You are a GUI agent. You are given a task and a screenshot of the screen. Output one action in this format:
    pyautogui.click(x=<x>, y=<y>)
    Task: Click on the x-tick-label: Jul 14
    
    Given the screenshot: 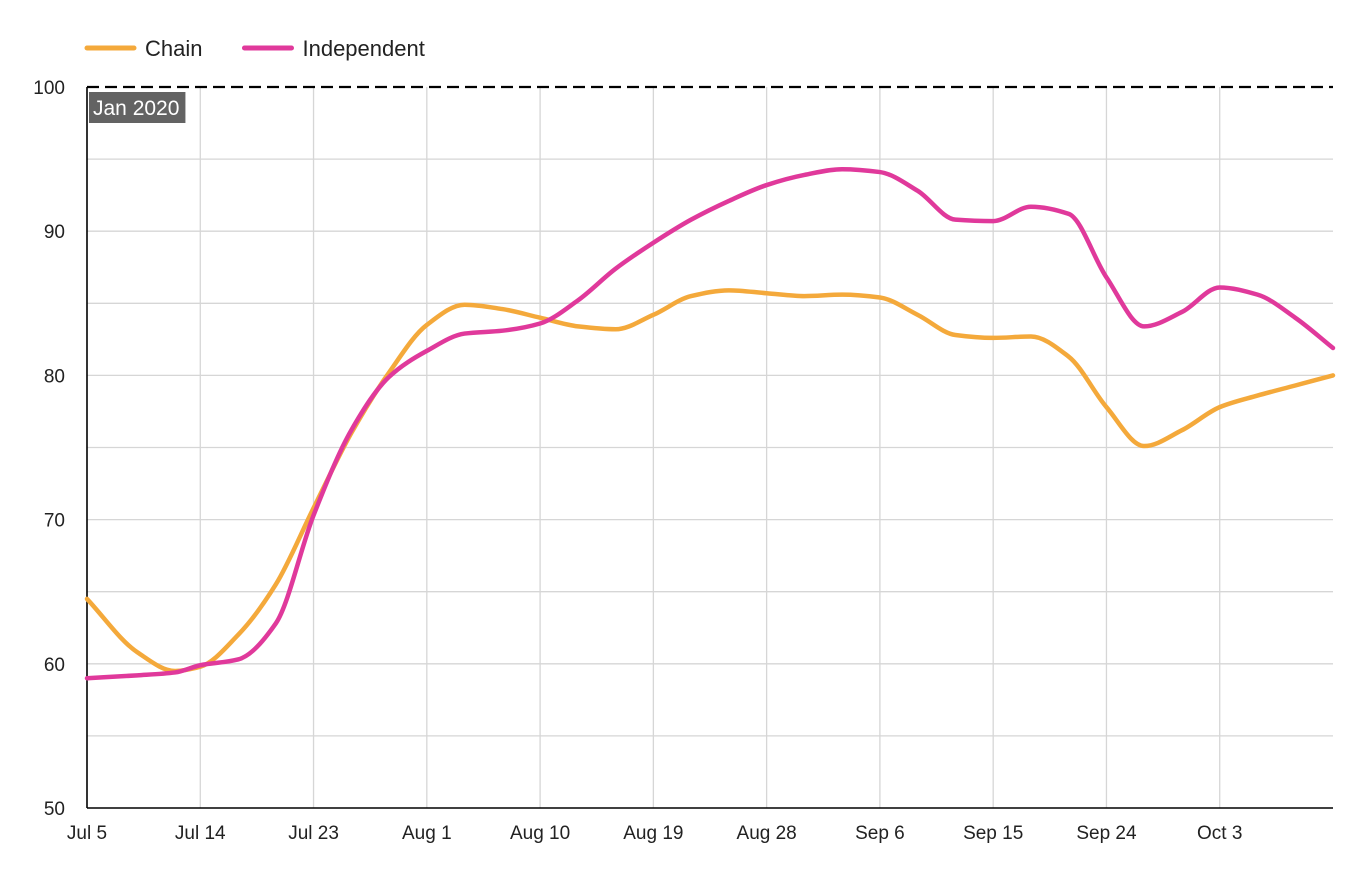 What is the action you would take?
    pyautogui.click(x=200, y=833)
    